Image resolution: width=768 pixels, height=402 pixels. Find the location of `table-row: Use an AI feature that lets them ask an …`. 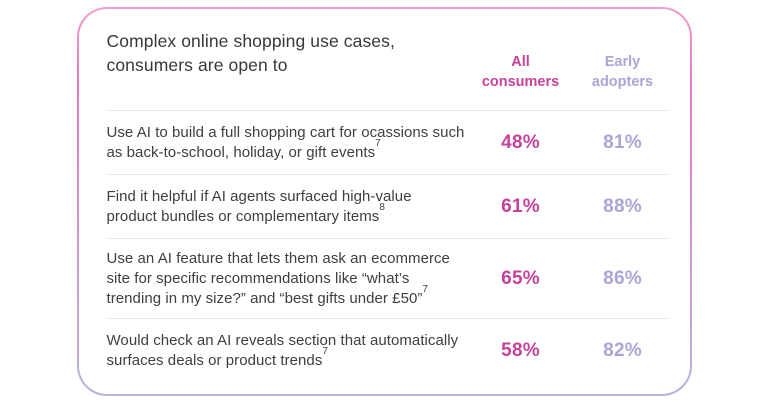

table-row: Use an AI feature that lets them ask an … is located at coordinates (388, 278).